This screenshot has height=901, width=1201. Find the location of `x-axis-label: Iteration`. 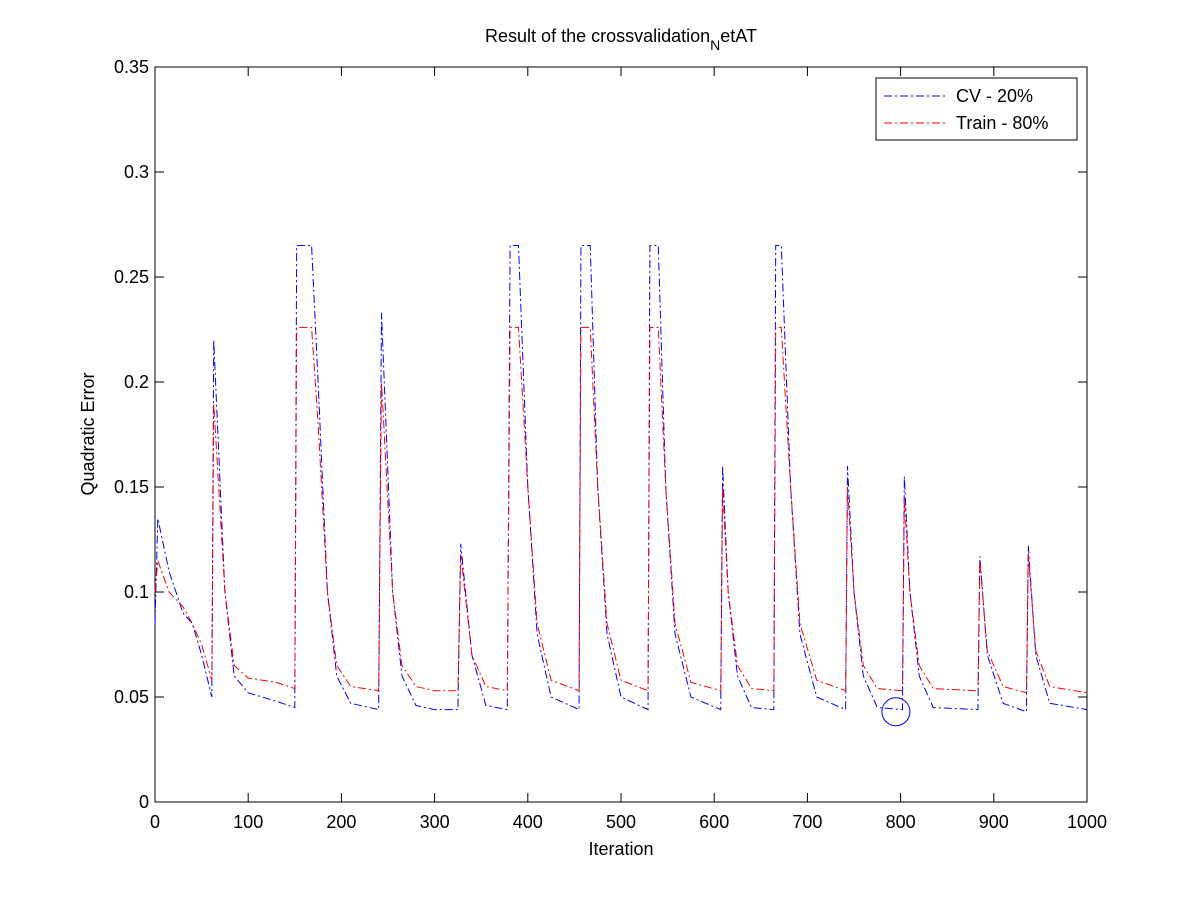

x-axis-label: Iteration is located at coordinates (620, 849).